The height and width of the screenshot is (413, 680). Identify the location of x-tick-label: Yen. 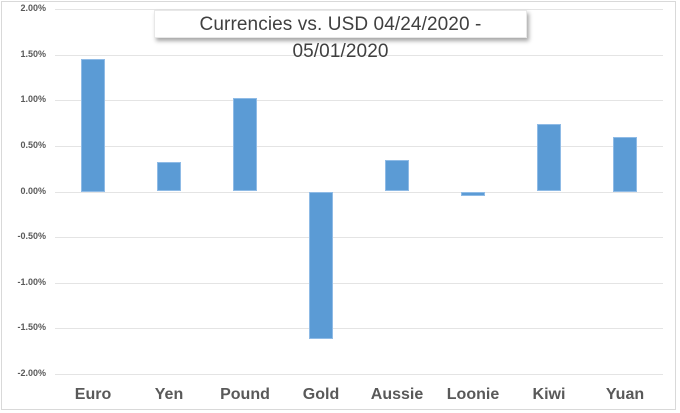
(169, 394).